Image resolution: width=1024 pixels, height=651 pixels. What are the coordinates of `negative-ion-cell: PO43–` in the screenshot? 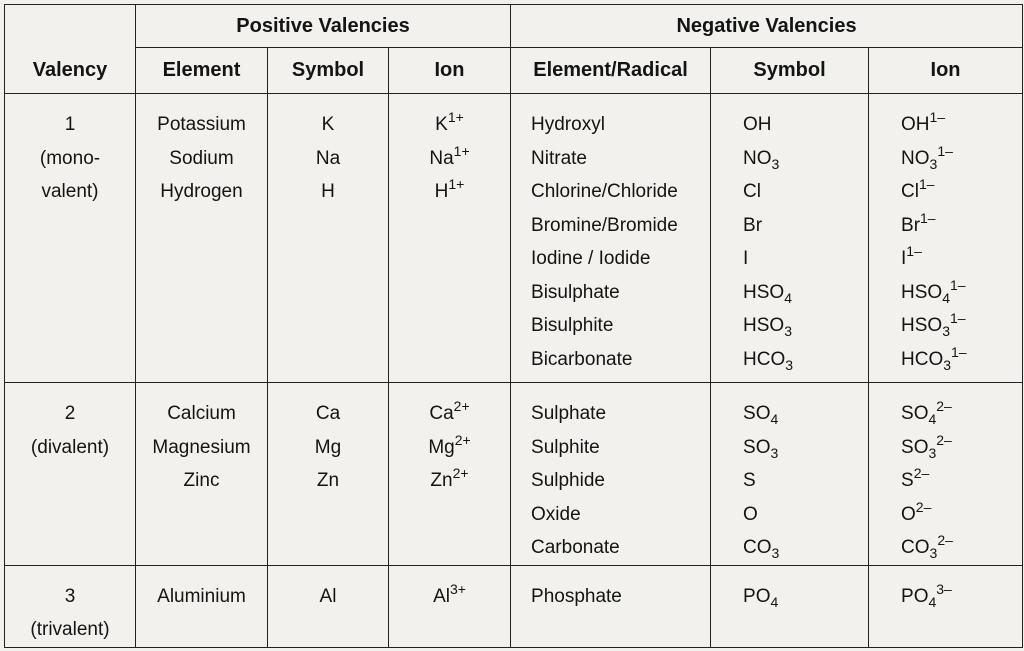 It's located at (946, 606).